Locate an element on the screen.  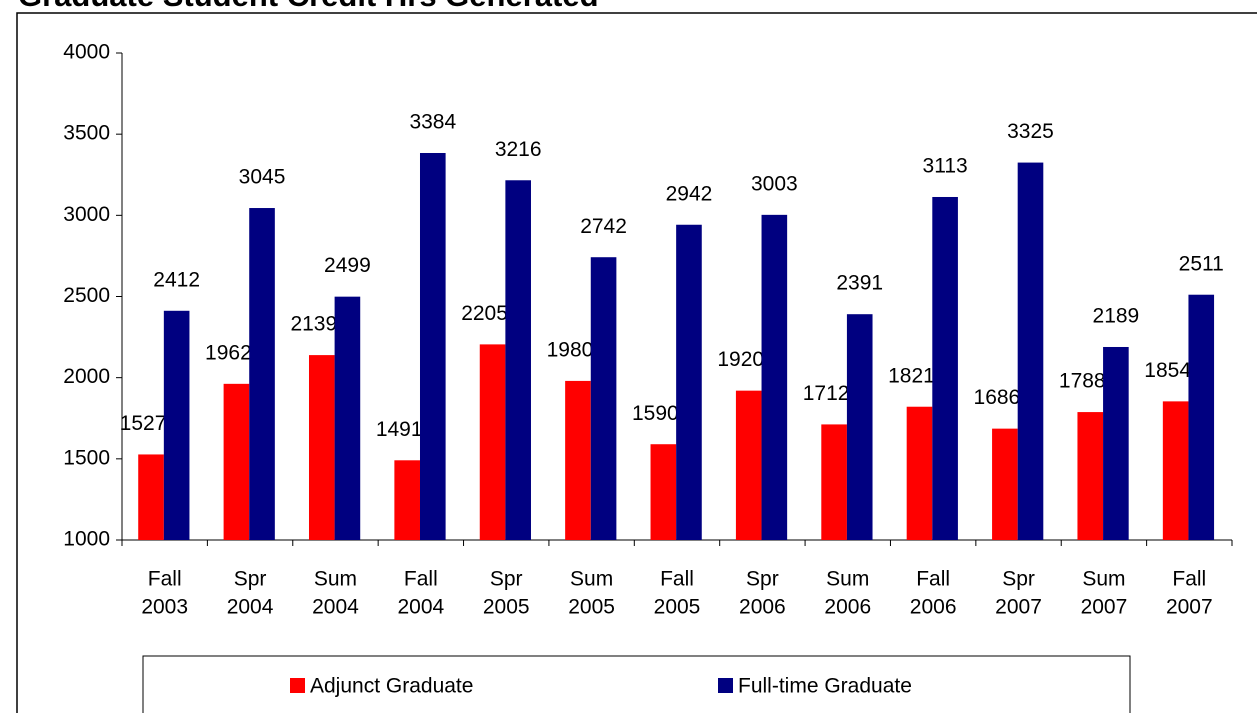
legend-box is located at coordinates (636, 684).